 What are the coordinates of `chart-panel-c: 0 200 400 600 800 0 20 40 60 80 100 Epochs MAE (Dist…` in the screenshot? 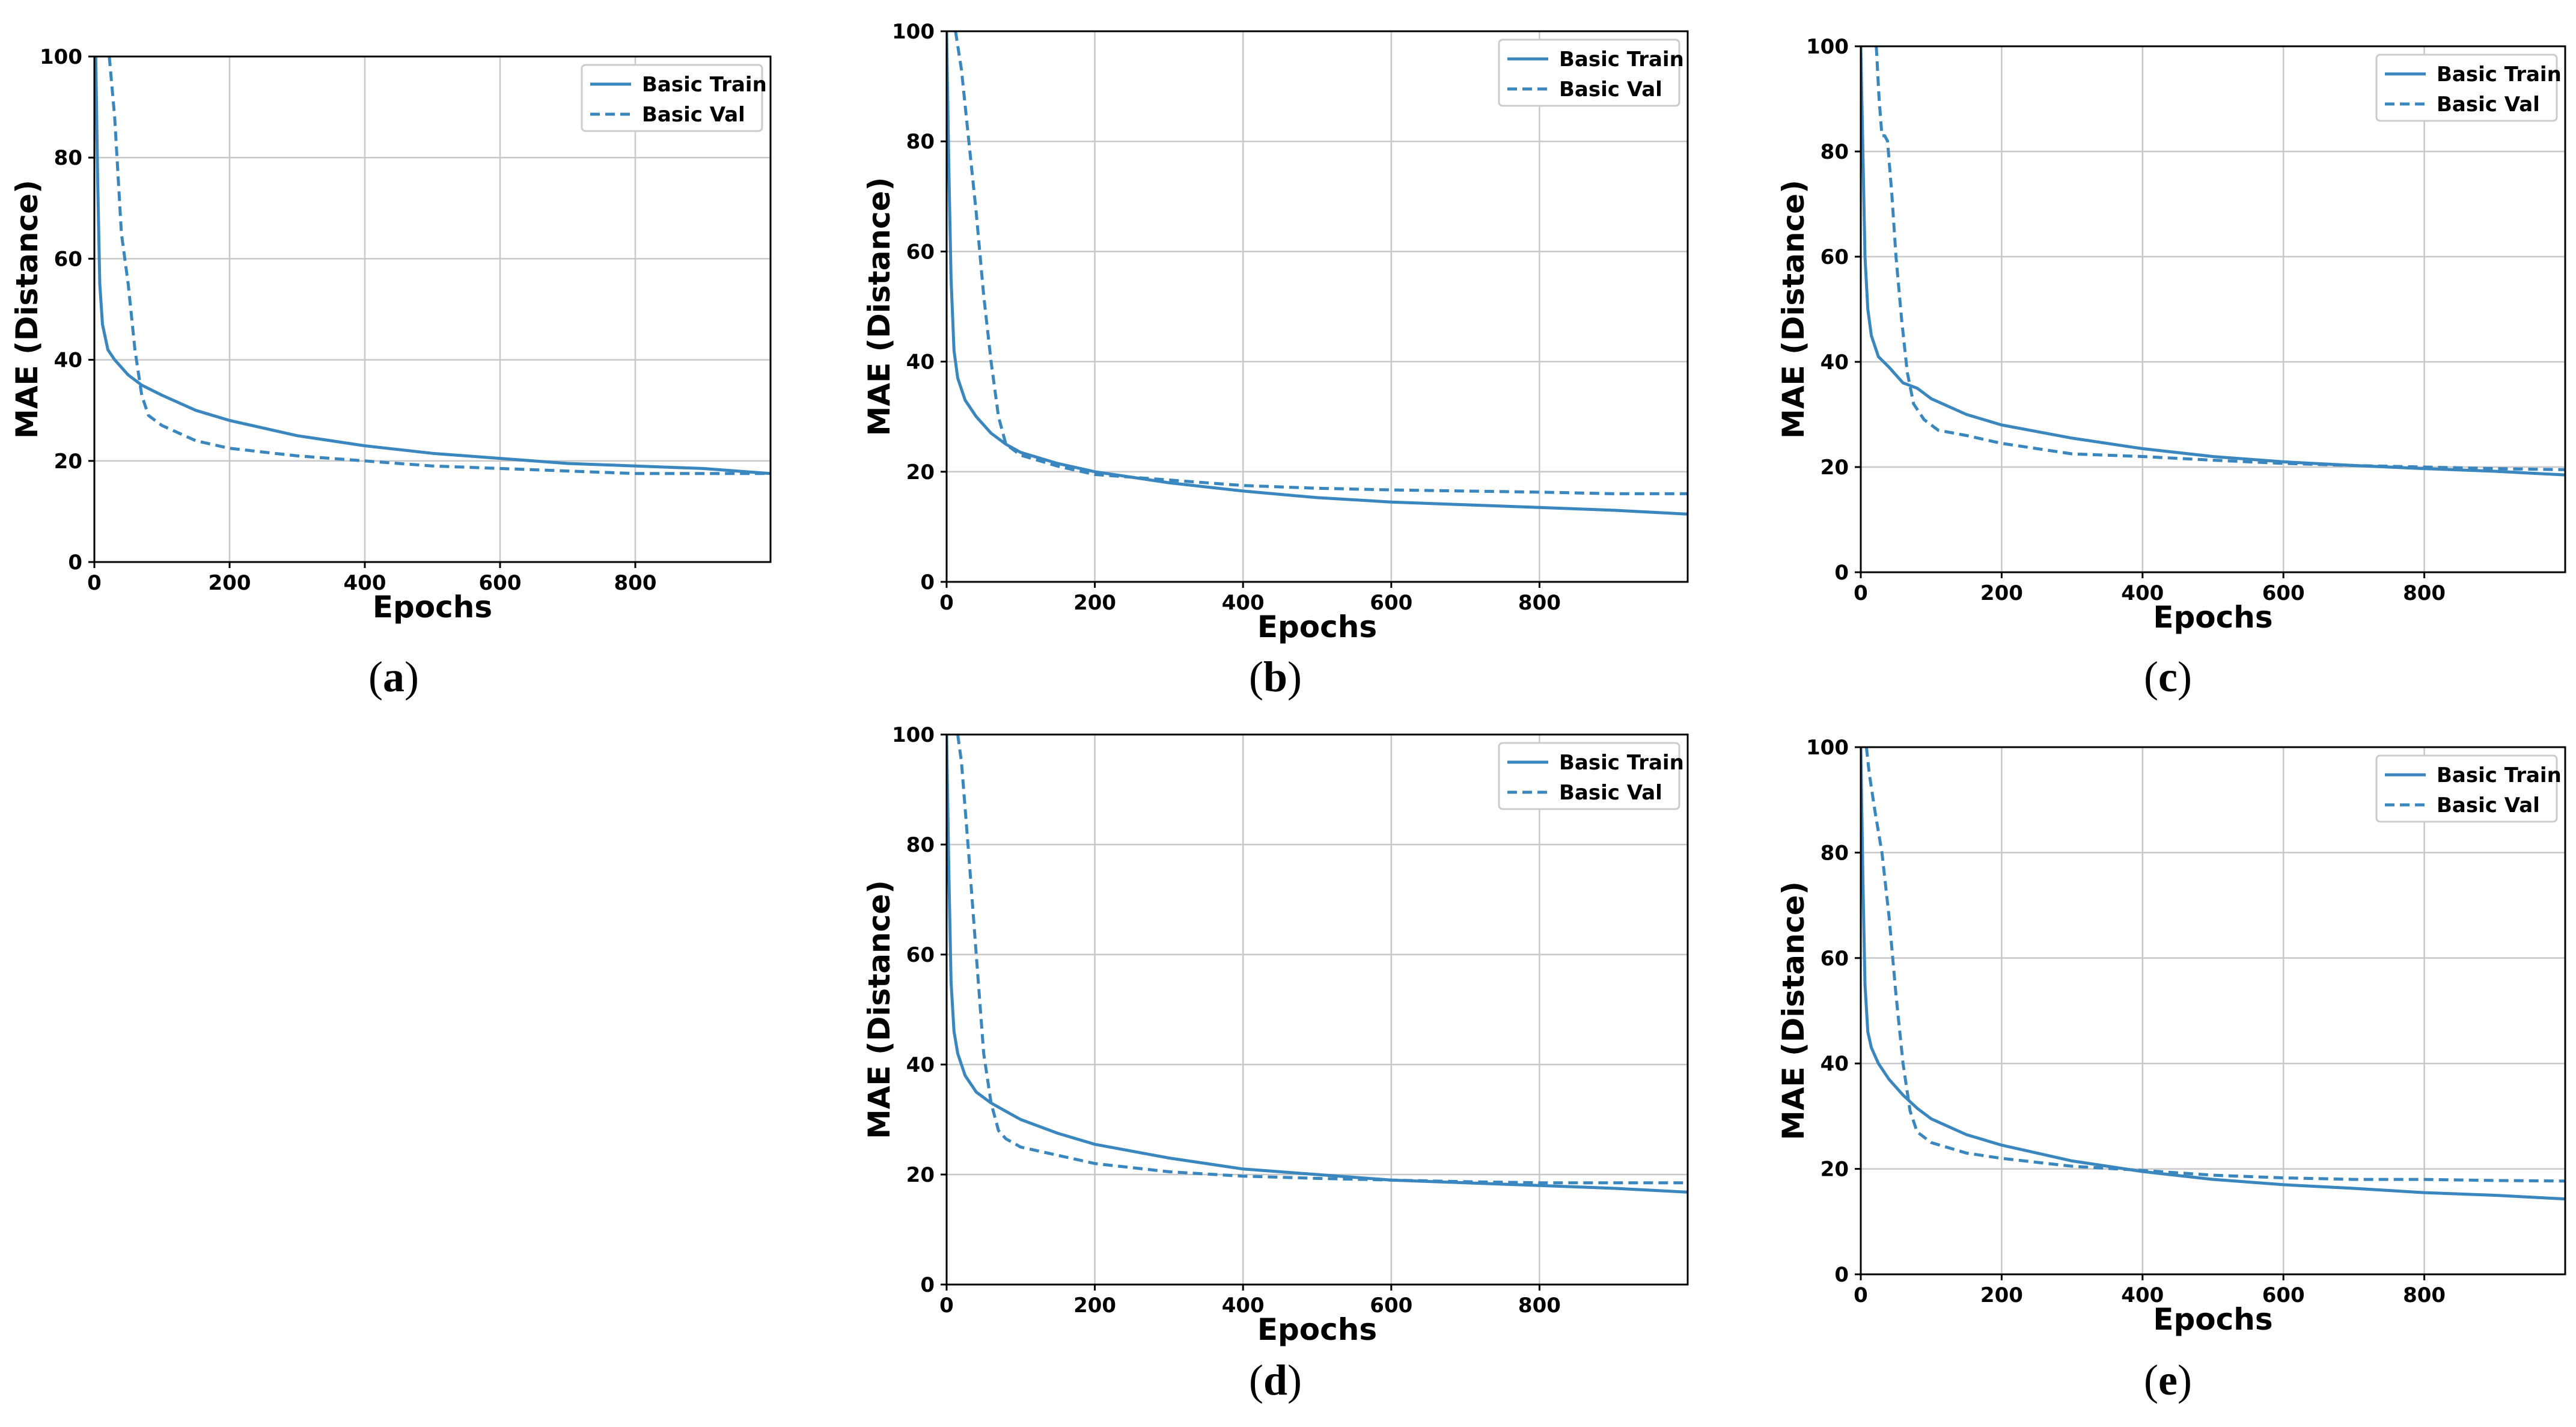 It's located at (2171, 368).